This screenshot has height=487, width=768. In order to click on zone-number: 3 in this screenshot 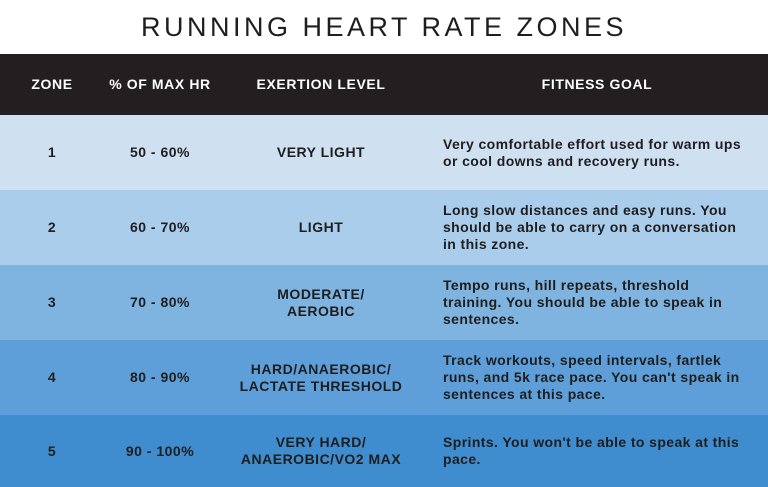, I will do `click(52, 302)`.